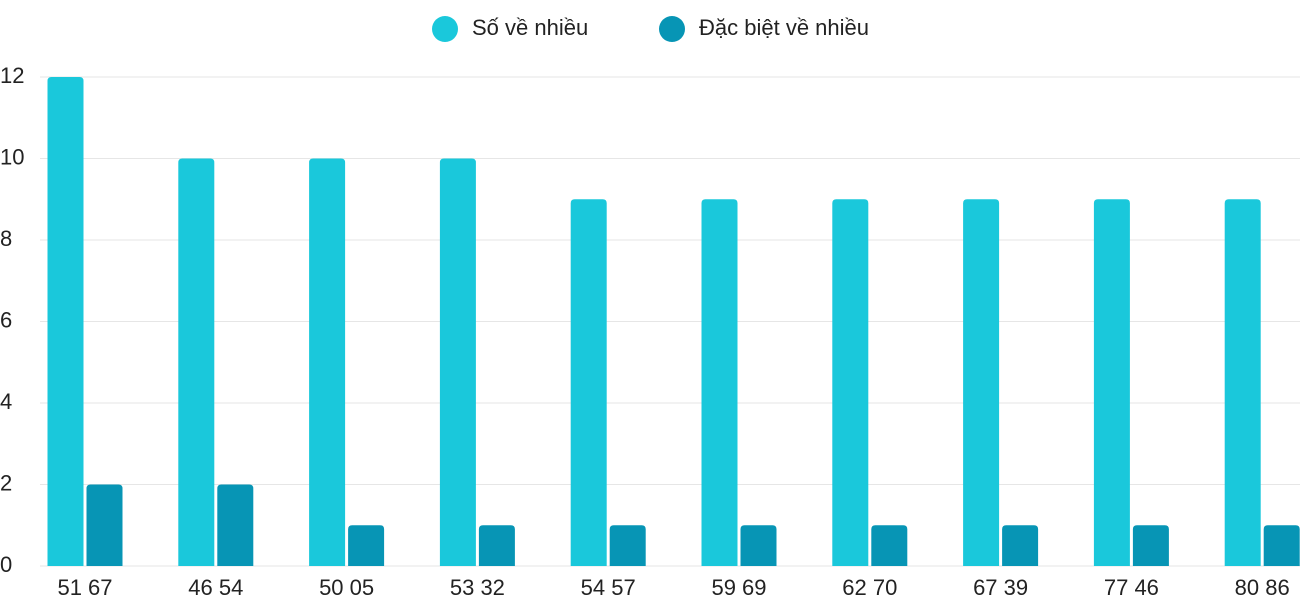 This screenshot has width=1300, height=600. Describe the element at coordinates (530, 27) in the screenshot. I see `legend-label: Số về nhiều` at that location.